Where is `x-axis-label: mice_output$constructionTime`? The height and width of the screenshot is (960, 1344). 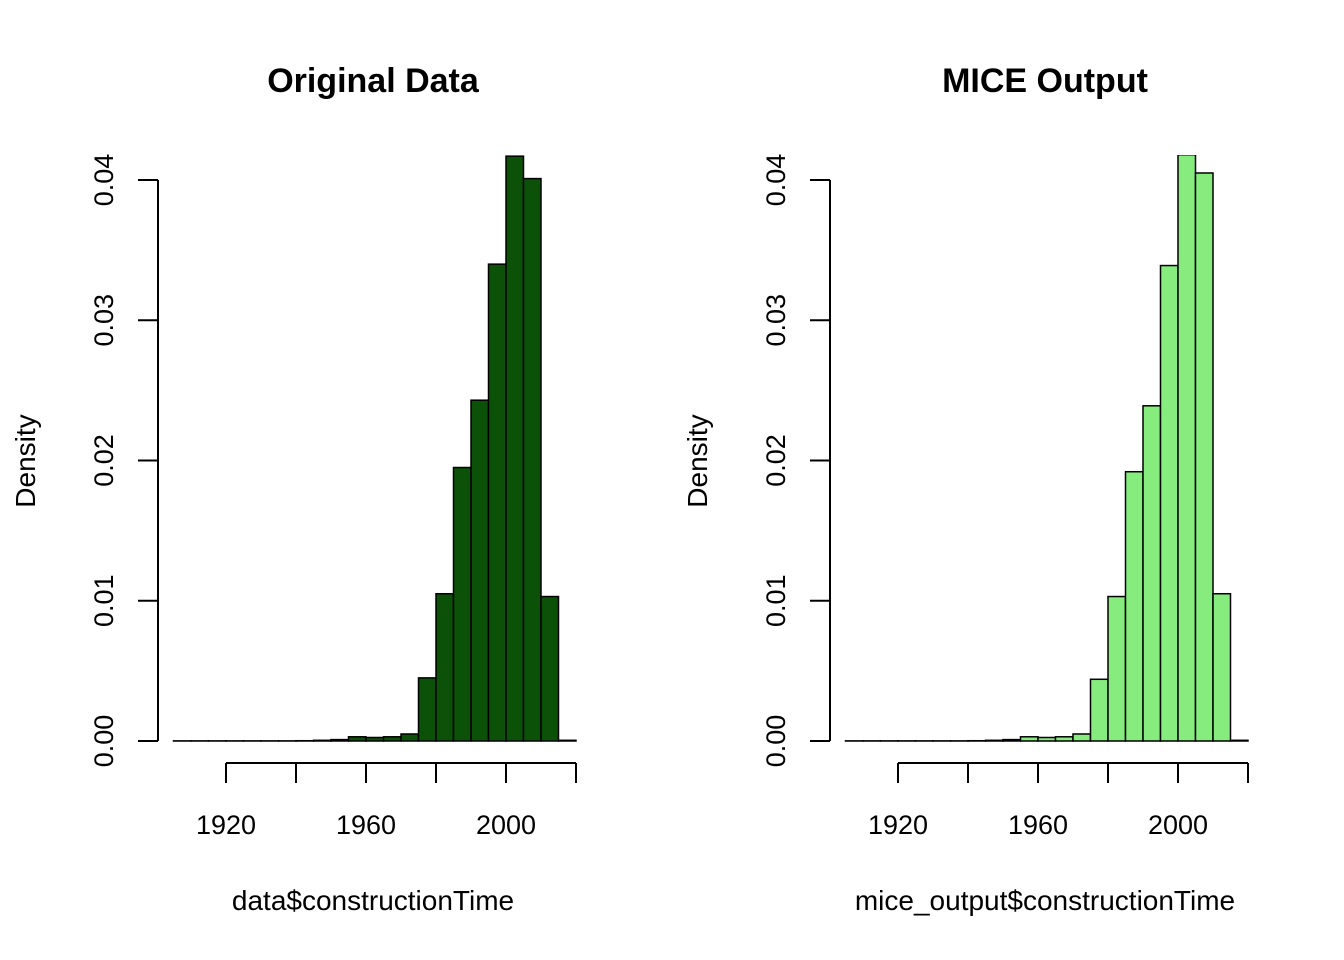
x-axis-label: mice_output$constructionTime is located at coordinates (1045, 900).